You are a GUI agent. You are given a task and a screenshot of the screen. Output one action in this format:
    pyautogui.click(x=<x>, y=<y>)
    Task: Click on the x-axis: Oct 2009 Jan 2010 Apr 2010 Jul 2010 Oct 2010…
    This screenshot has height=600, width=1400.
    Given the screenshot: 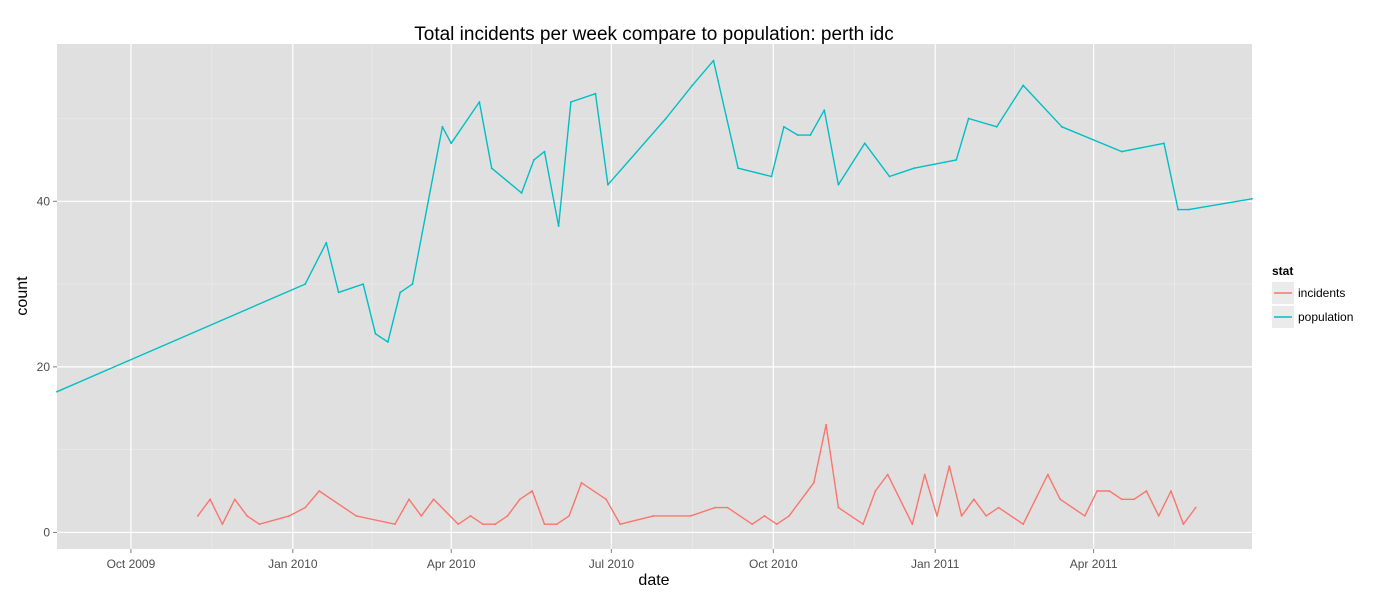 What is the action you would take?
    pyautogui.click(x=612, y=560)
    